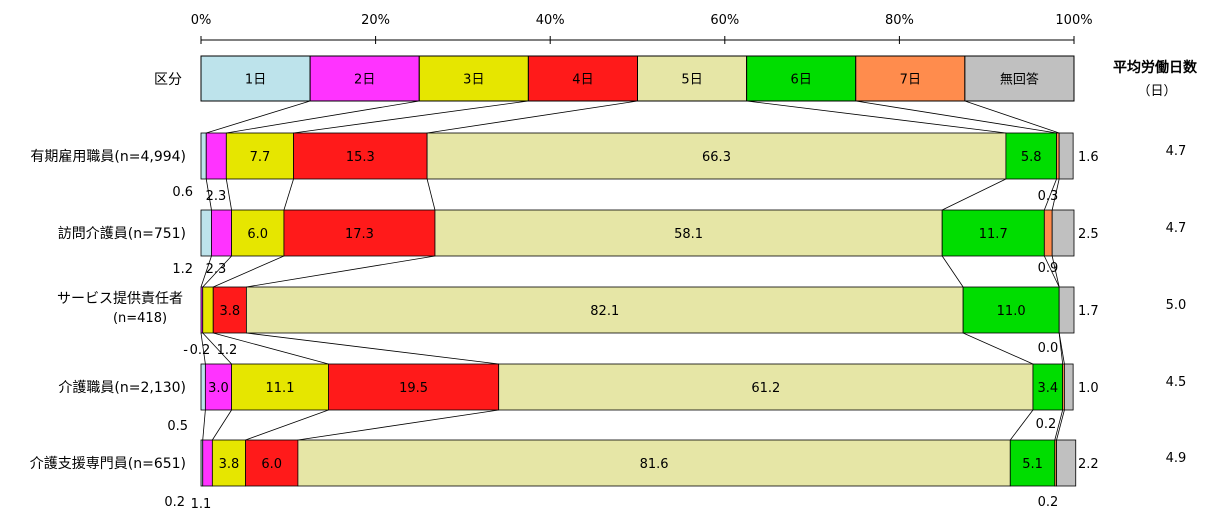 The image size is (1225, 511). What do you see at coordinates (1088, 157) in the screenshot?
I see `outside-data-label: 1.6` at bounding box center [1088, 157].